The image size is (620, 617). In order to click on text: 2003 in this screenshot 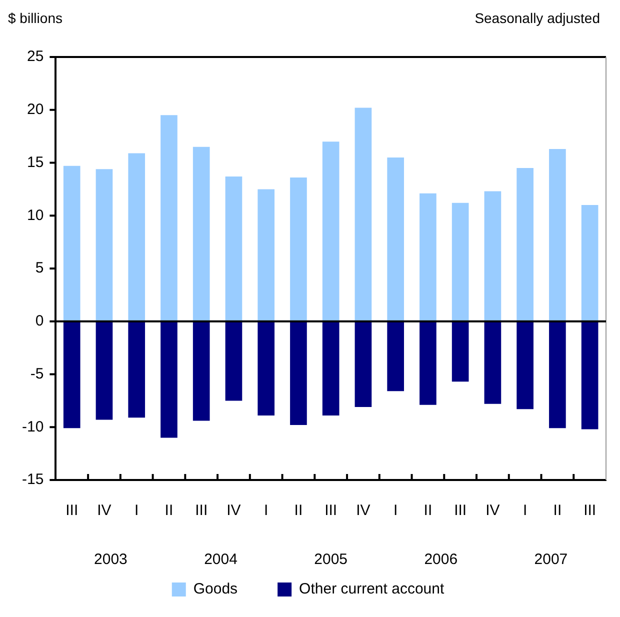, I will do `click(111, 559)`.